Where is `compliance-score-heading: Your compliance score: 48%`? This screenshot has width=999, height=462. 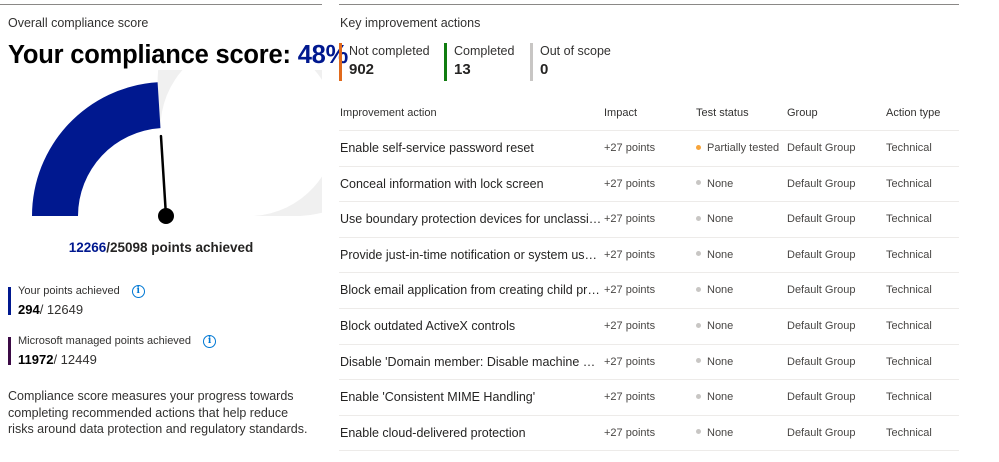
compliance-score-heading: Your compliance score: 48% is located at coordinates (178, 55).